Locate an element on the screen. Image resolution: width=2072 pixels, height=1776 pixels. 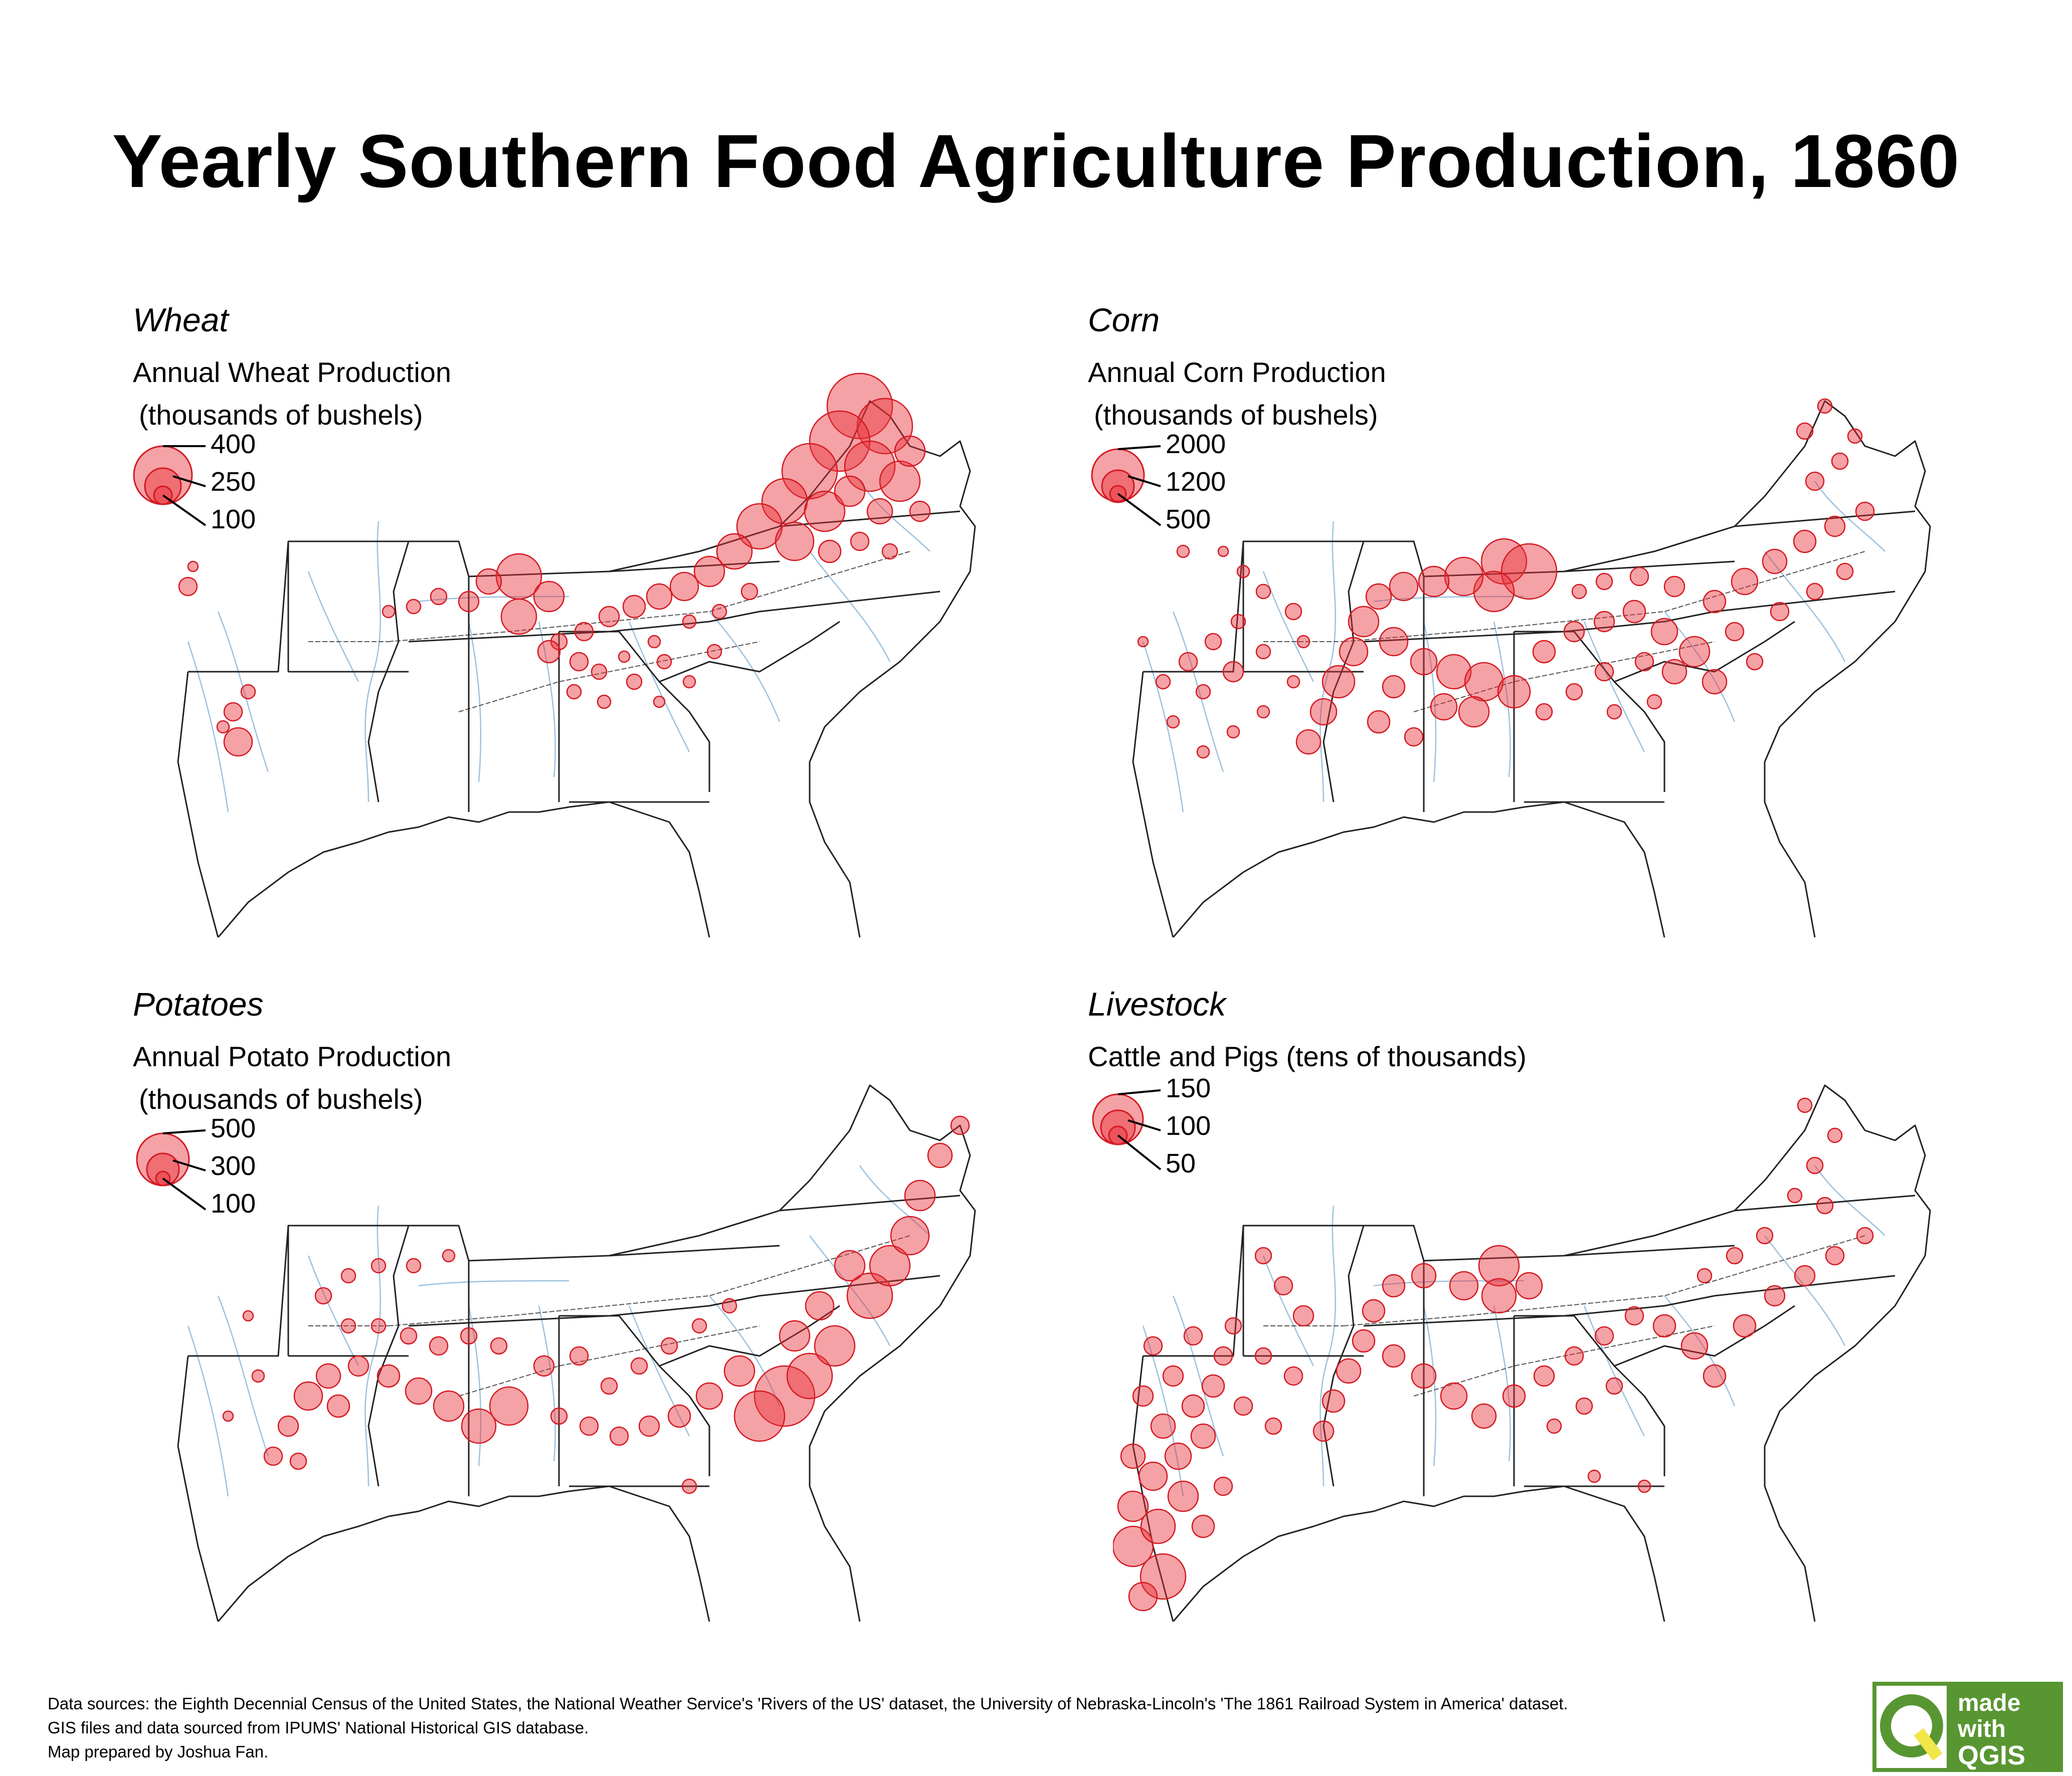
corn-legend-label-small: 500 is located at coordinates (1188, 519).